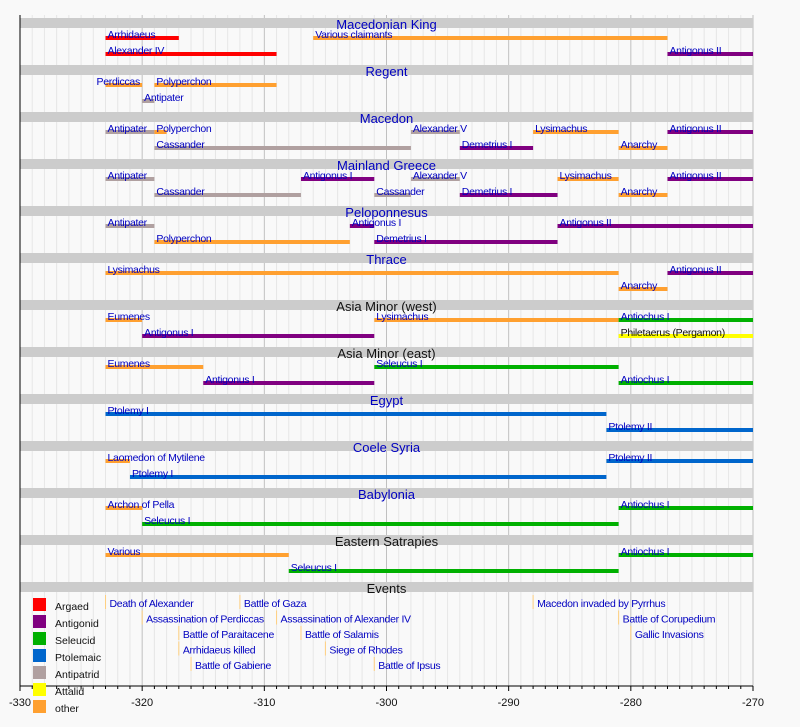 The height and width of the screenshot is (727, 800). What do you see at coordinates (365, 651) in the screenshot?
I see `event-label: Siege of Rhodes` at bounding box center [365, 651].